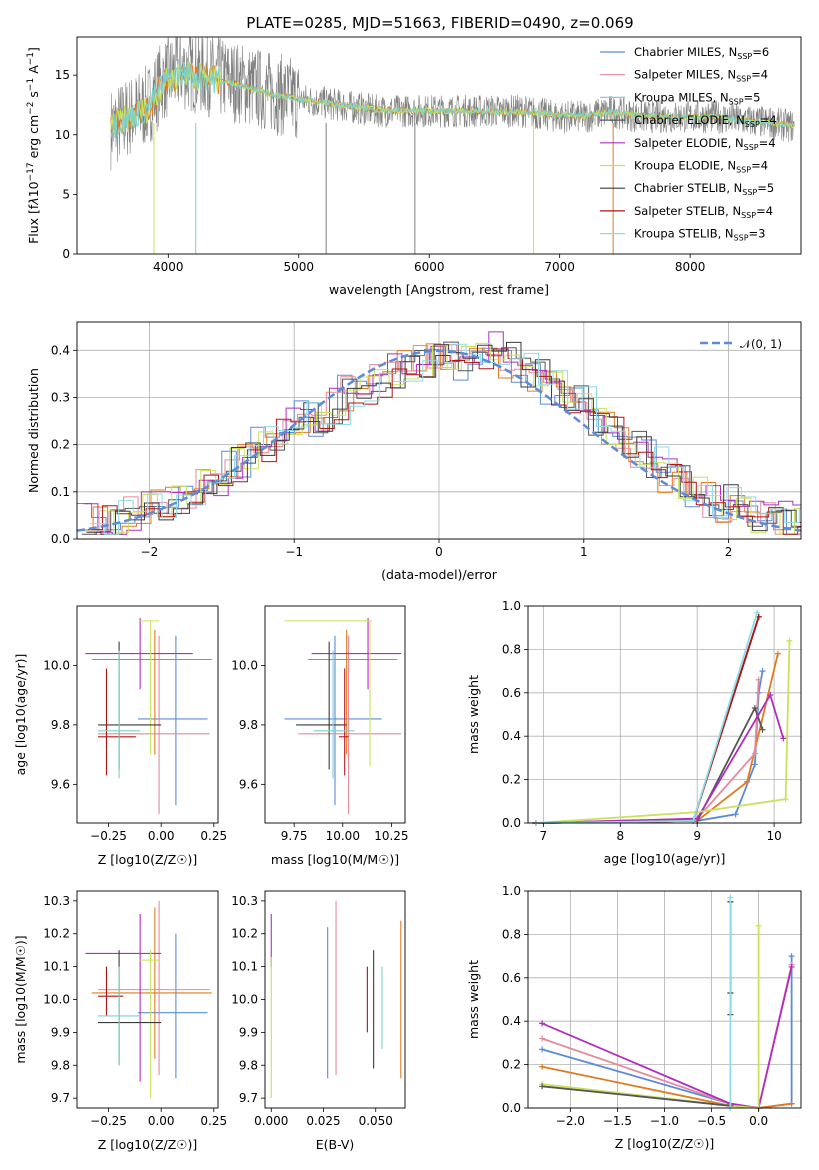 The image size is (819, 1170). I want to click on x-tick-label: 0.025, so click(323, 1121).